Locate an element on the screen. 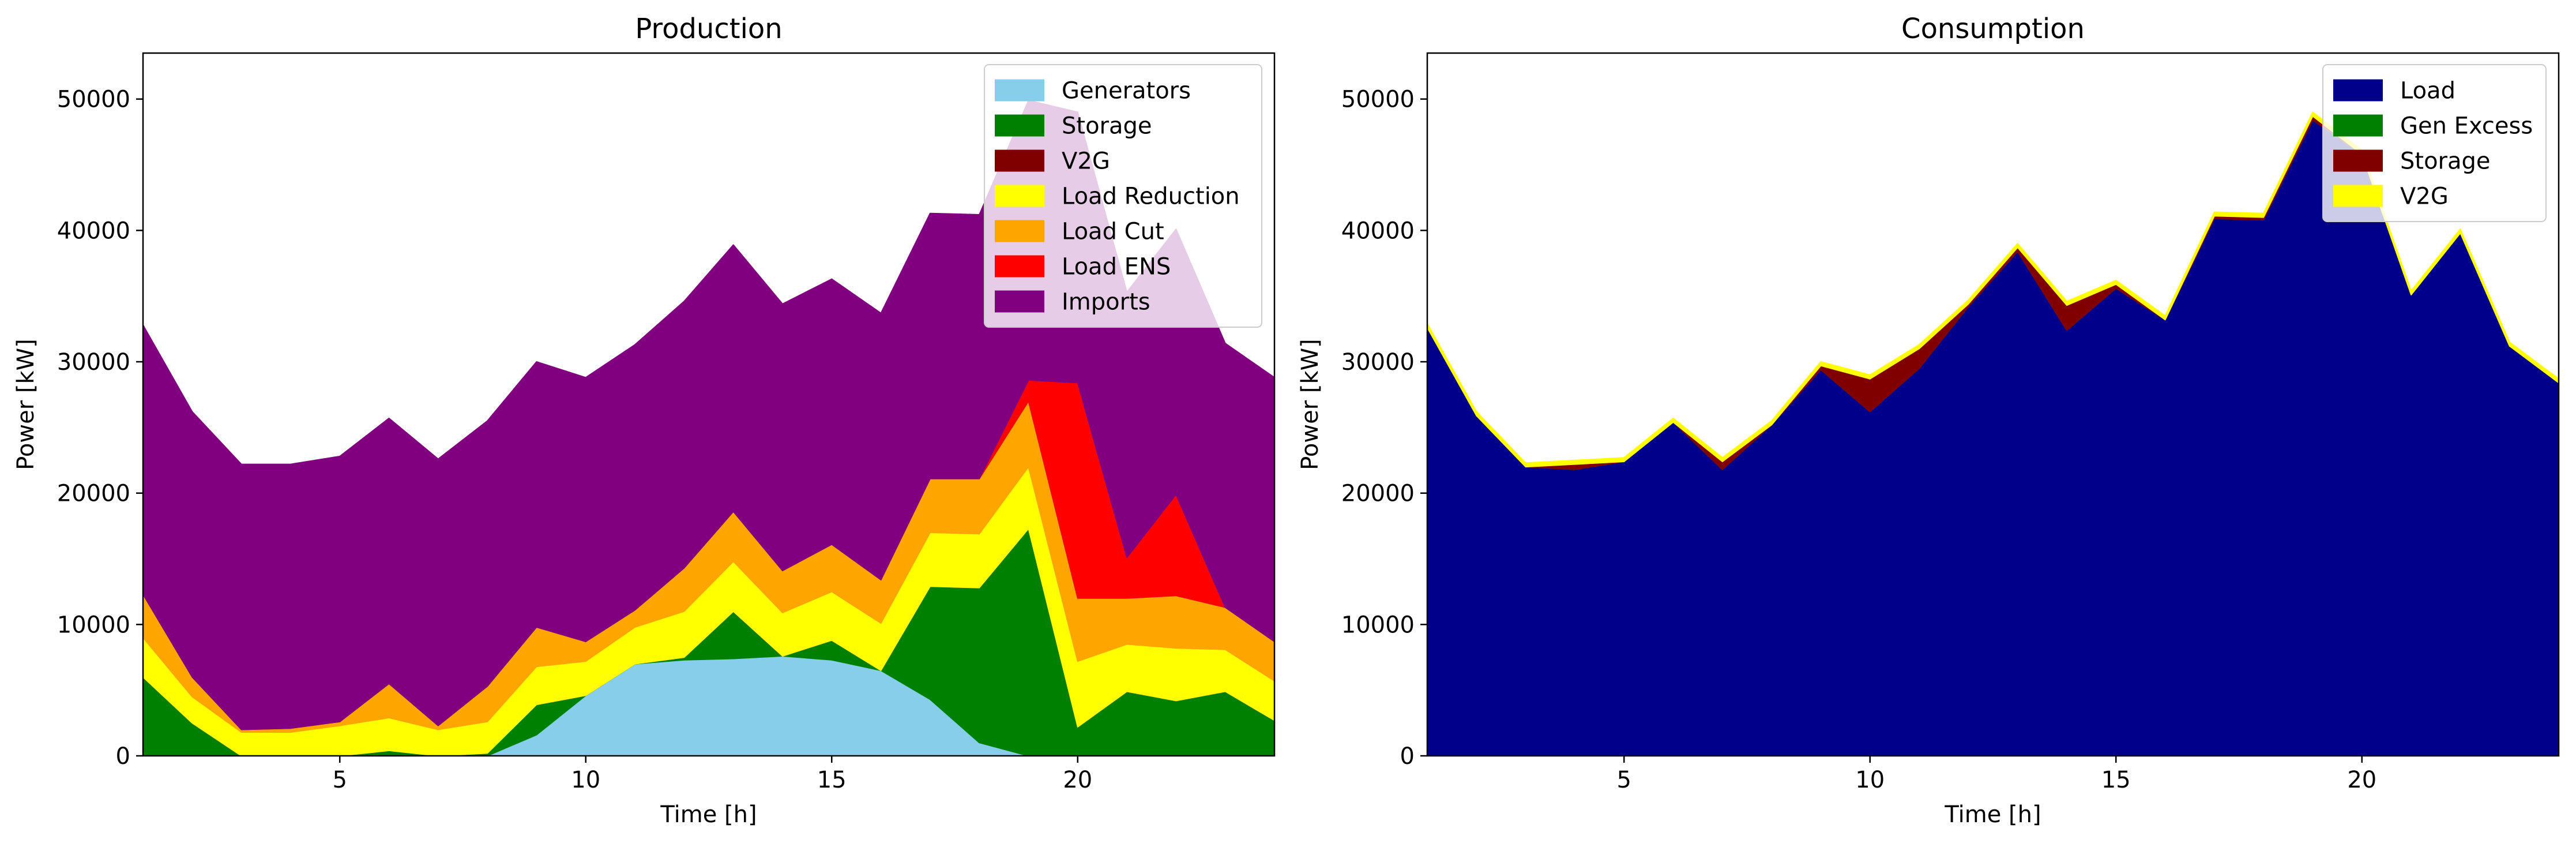 The image size is (2576, 847). consumption-legend-label-gen-excess: Gen Excess is located at coordinates (2466, 127).